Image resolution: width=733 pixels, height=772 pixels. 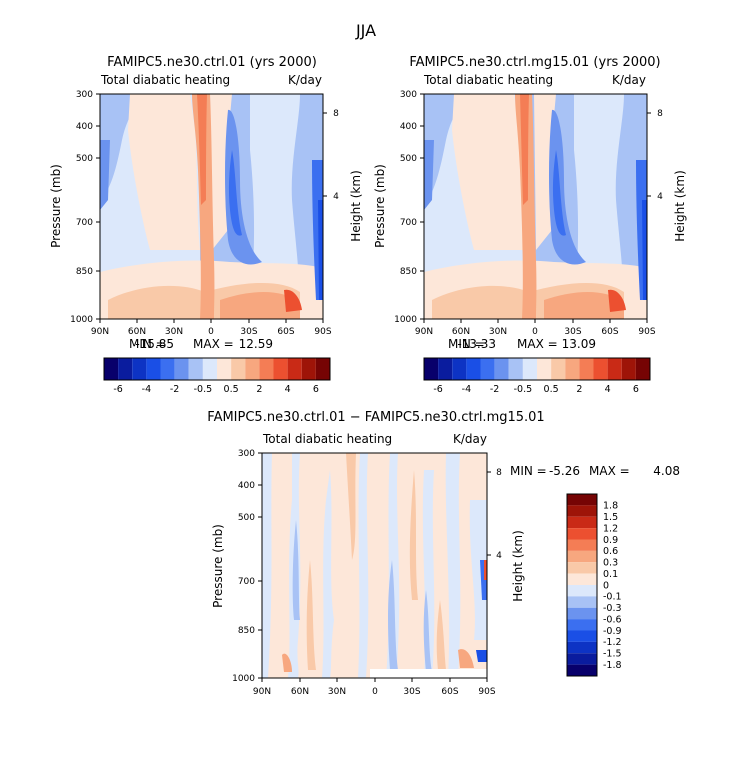 I want to click on panel-2-y-axis-right: 8 4 Height (km), so click(x=667, y=175).